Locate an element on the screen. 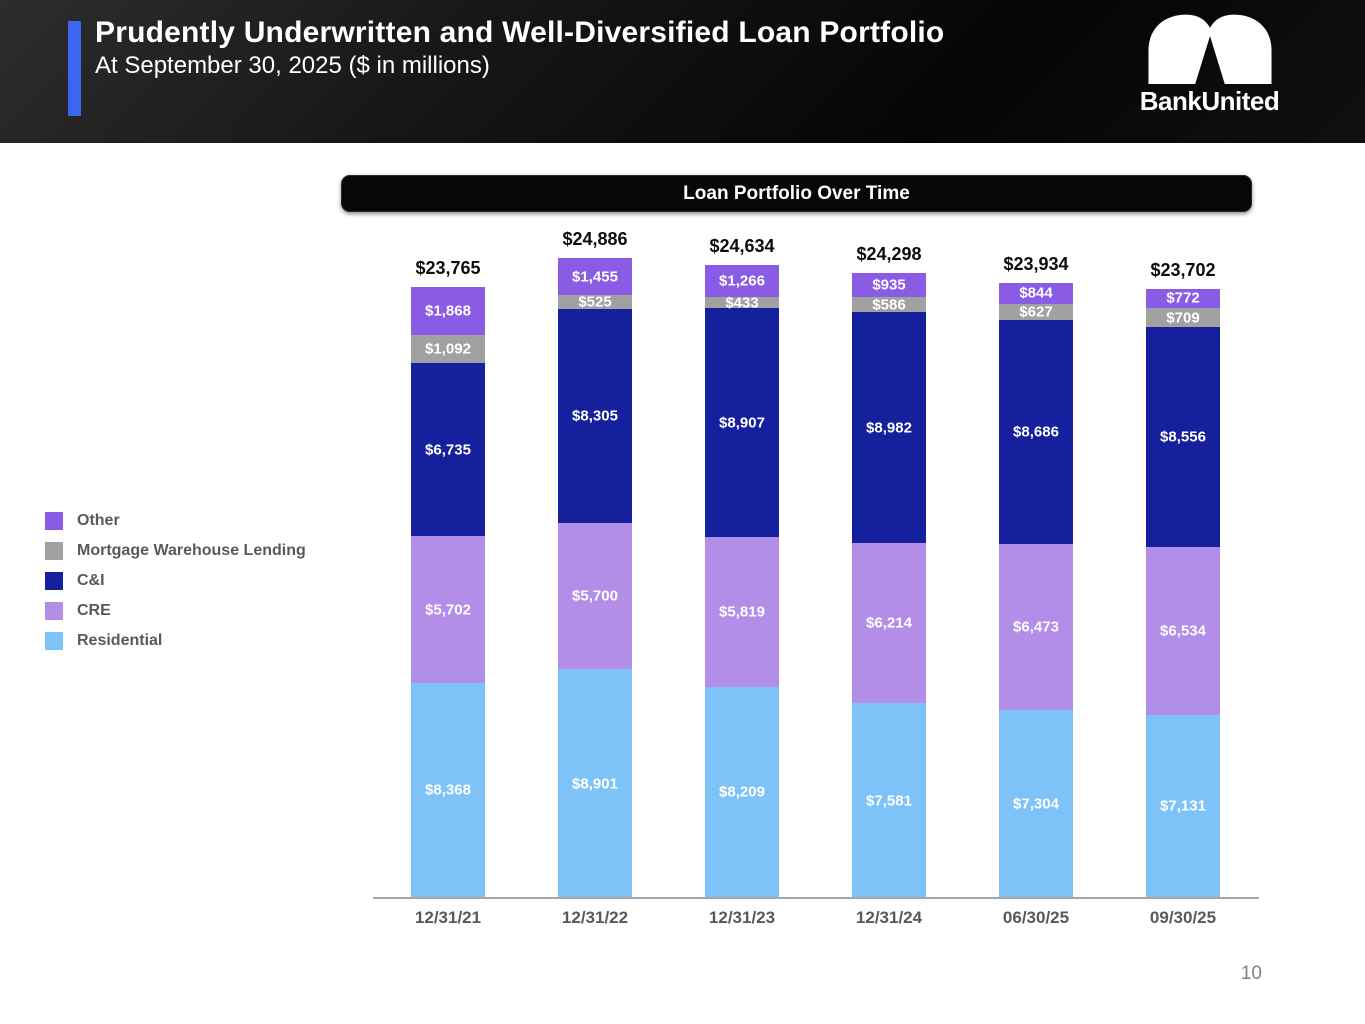  segment-cre: $6,214 is located at coordinates (889, 623).